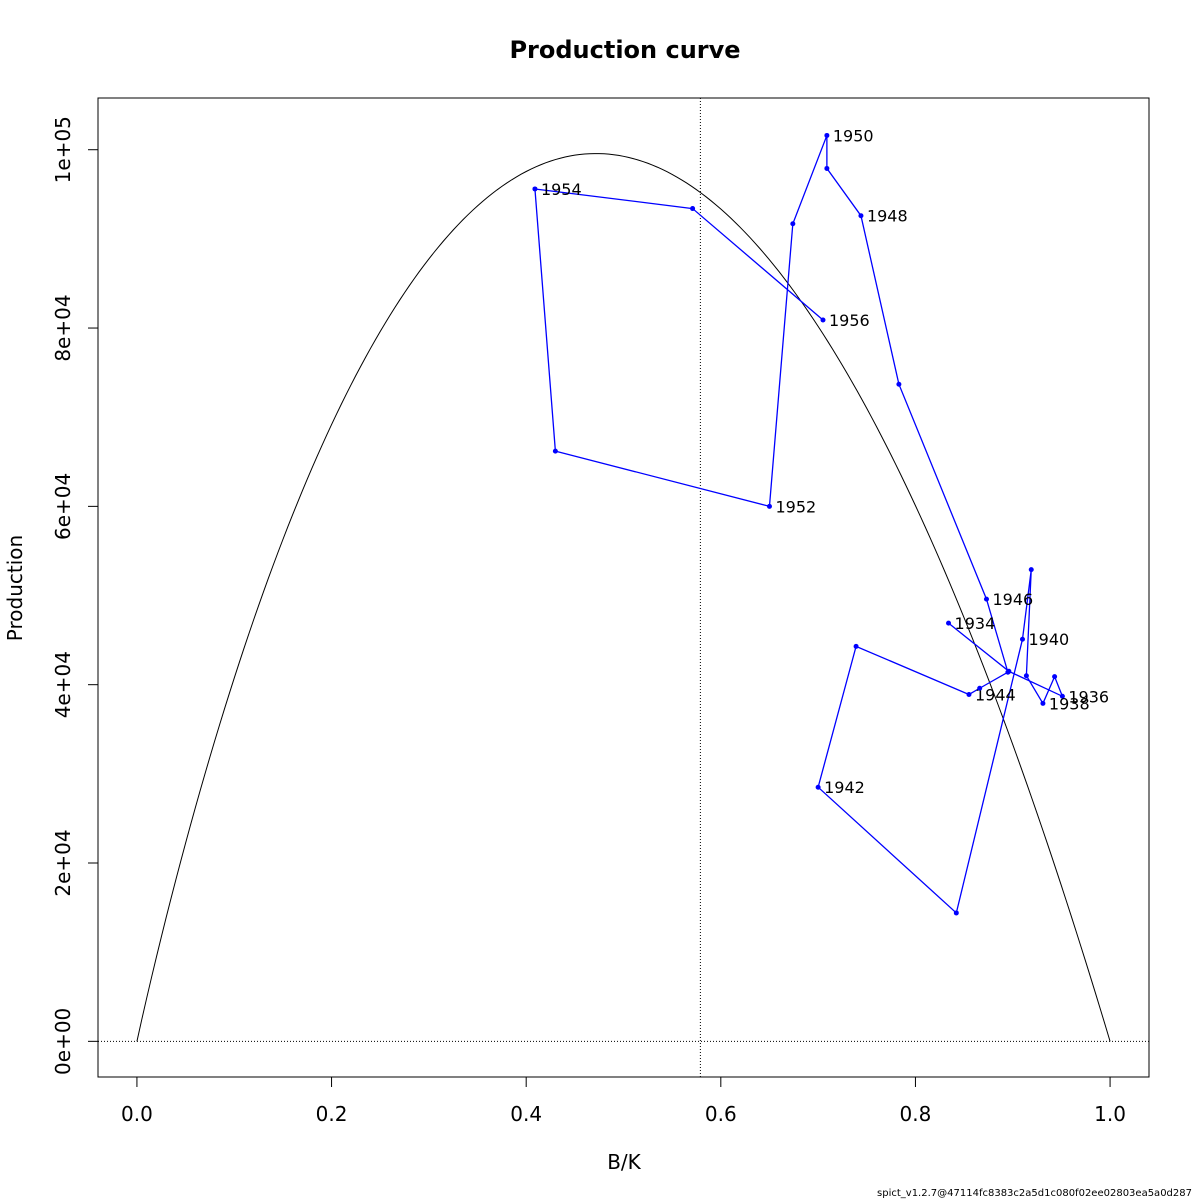  What do you see at coordinates (15, 588) in the screenshot?
I see `y-axis-label: Production` at bounding box center [15, 588].